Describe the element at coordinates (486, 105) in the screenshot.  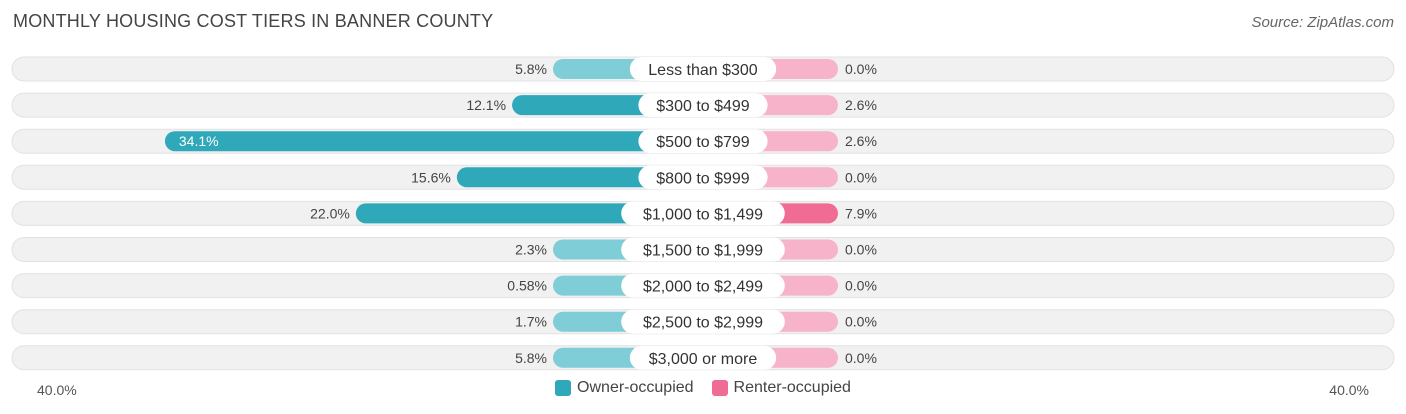
I see `owner-value-label: 12.1%` at that location.